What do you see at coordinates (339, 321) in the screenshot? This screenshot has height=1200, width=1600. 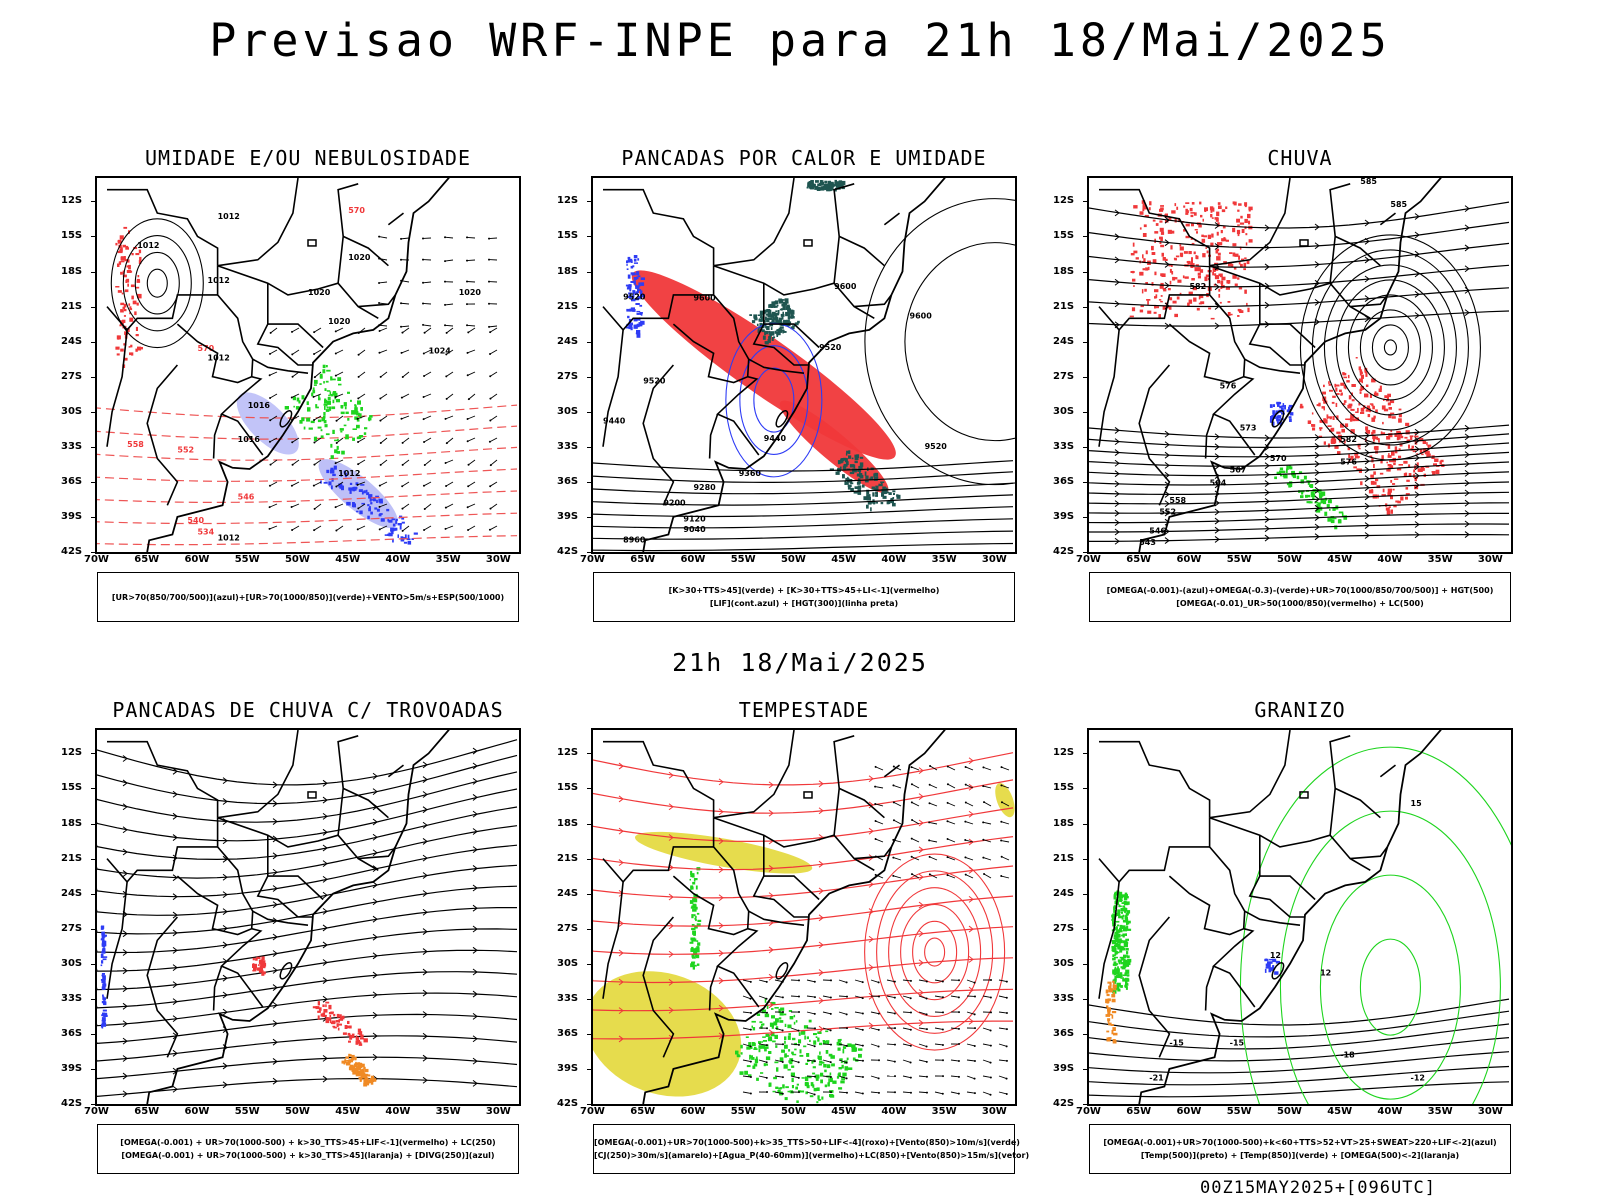 I see `svg-text: 1020` at bounding box center [339, 321].